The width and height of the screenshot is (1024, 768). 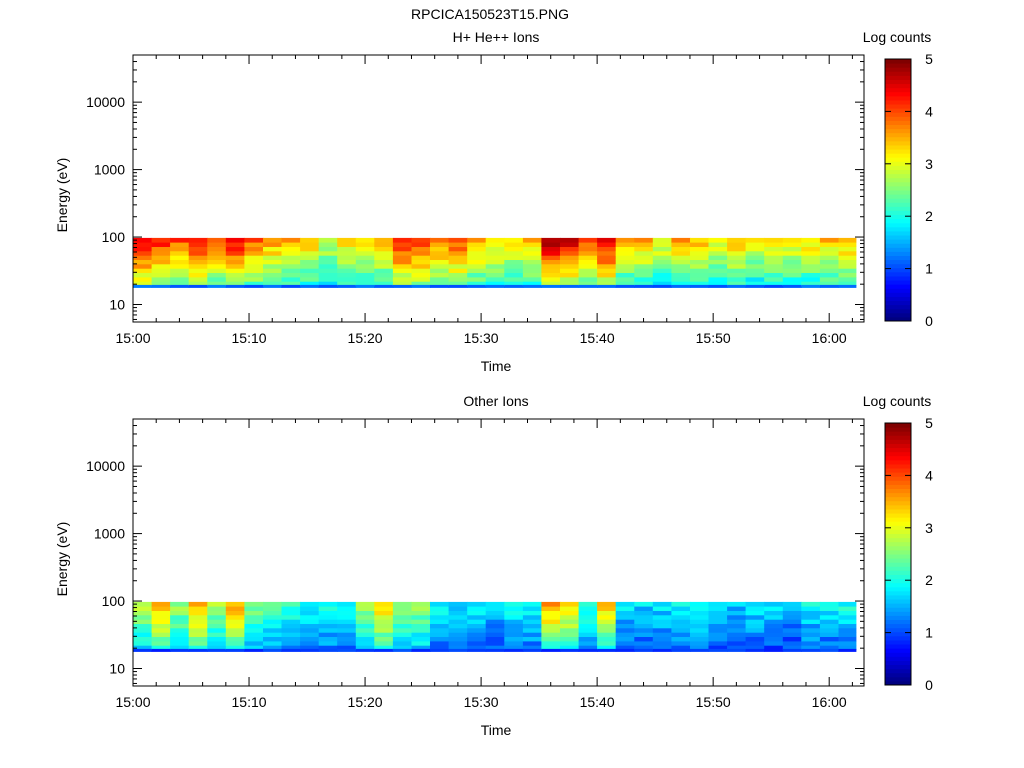 What do you see at coordinates (496, 730) in the screenshot?
I see `panel-2-xlabel: Time` at bounding box center [496, 730].